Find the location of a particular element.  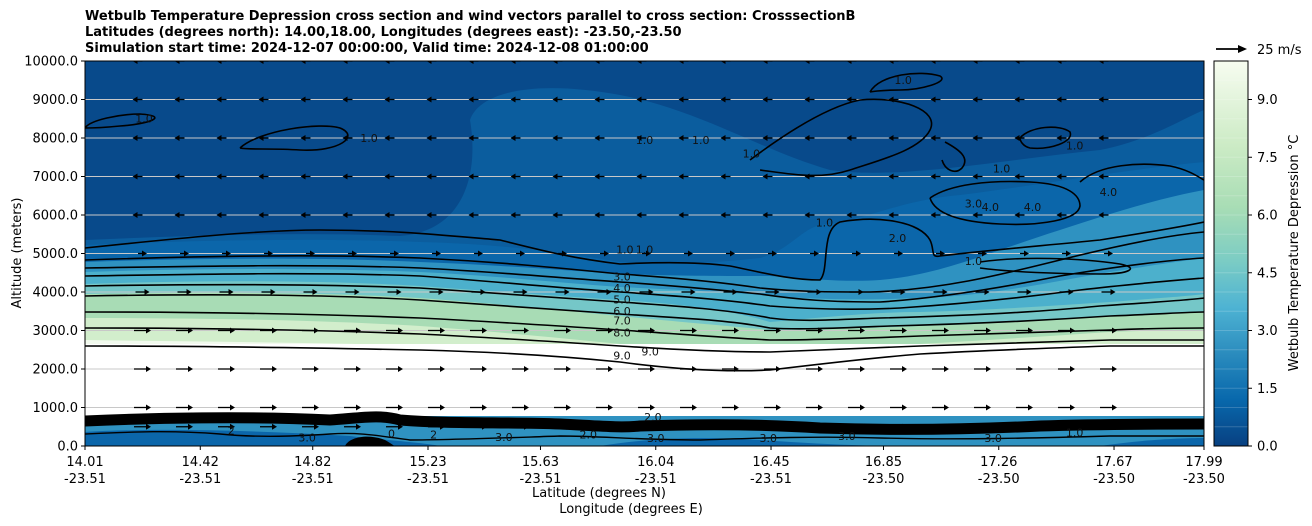

x-tick-lon-2: -23.51 is located at coordinates (313, 479).